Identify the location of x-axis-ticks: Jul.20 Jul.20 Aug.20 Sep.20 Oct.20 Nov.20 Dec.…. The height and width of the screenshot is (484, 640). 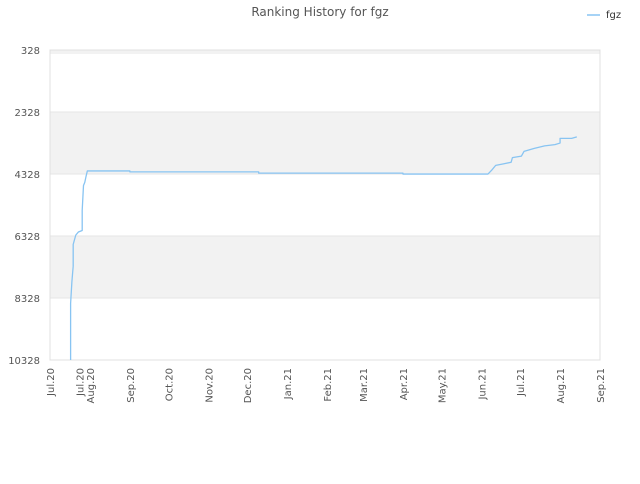
(326, 385).